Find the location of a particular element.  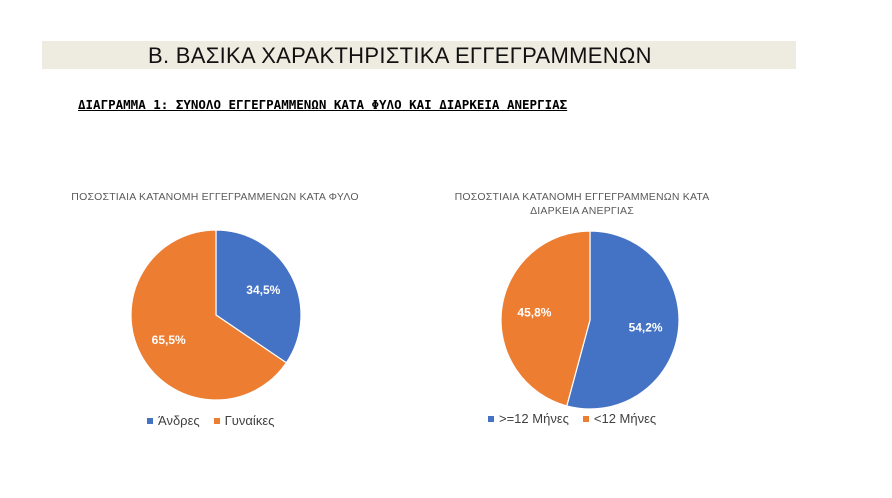

legend-label-women: Γυναίκες is located at coordinates (249, 420).